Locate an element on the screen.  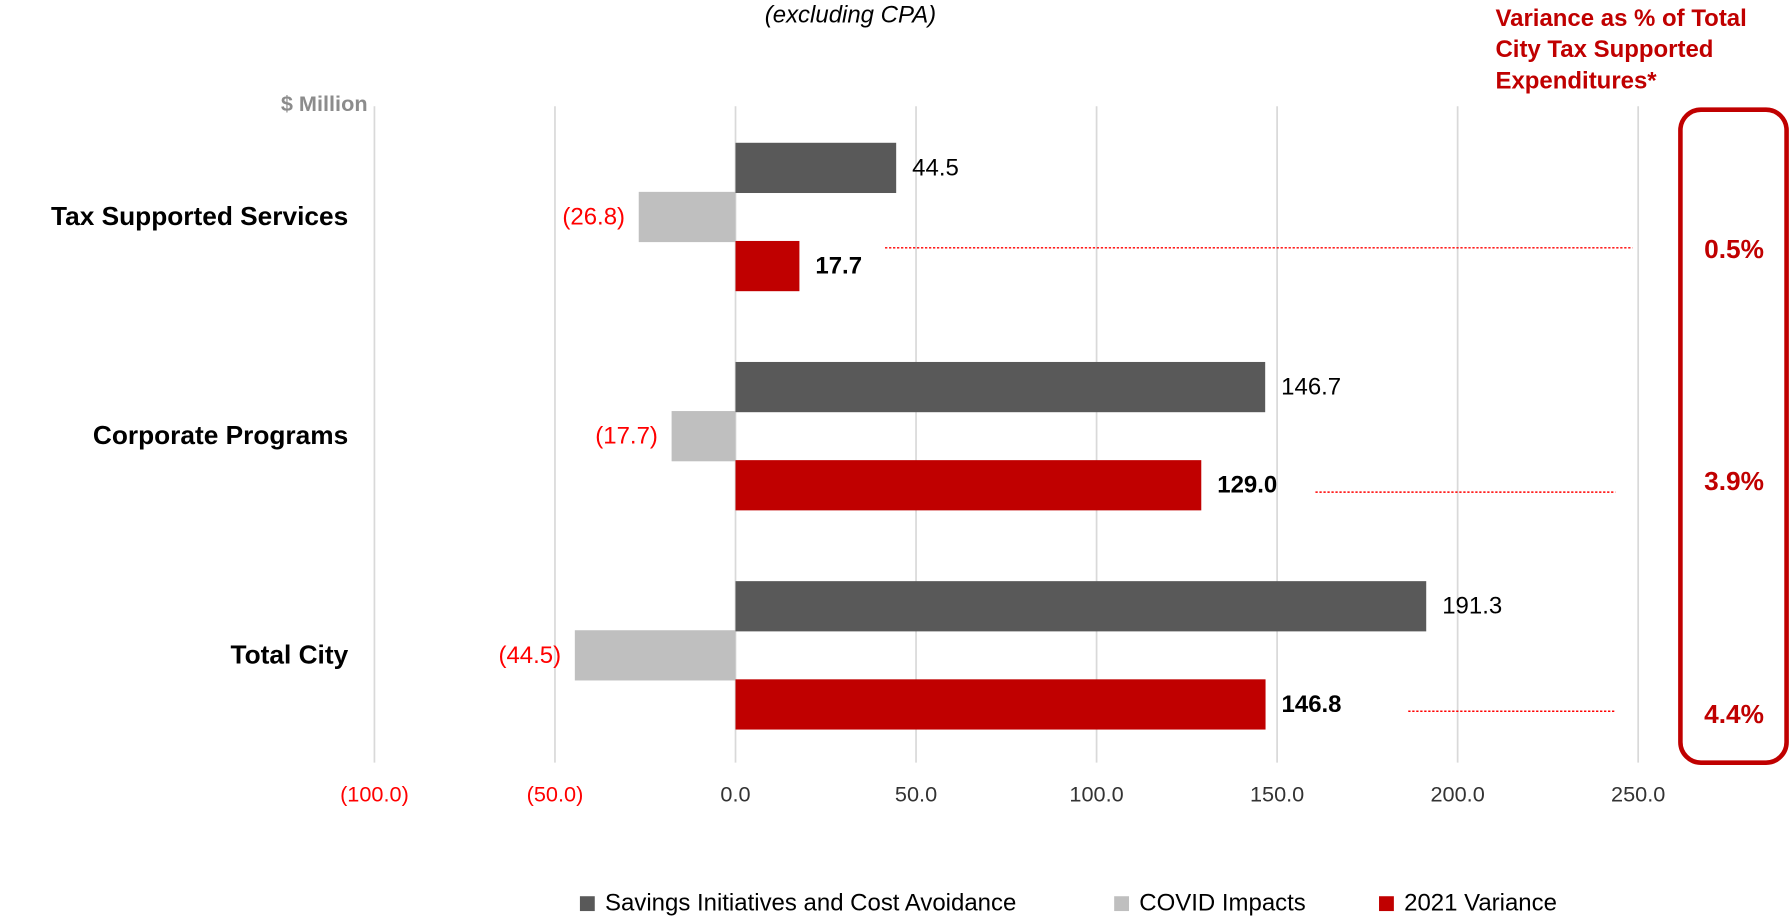
side-value: 0.5% is located at coordinates (1734, 249).